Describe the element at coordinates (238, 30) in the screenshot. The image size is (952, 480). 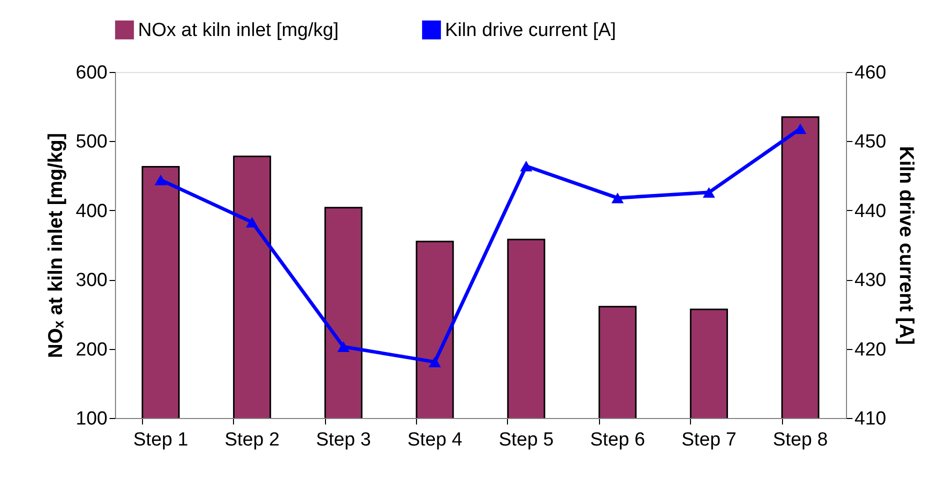
I see `legend-label: NOx at kiln inlet [mg/kg]` at that location.